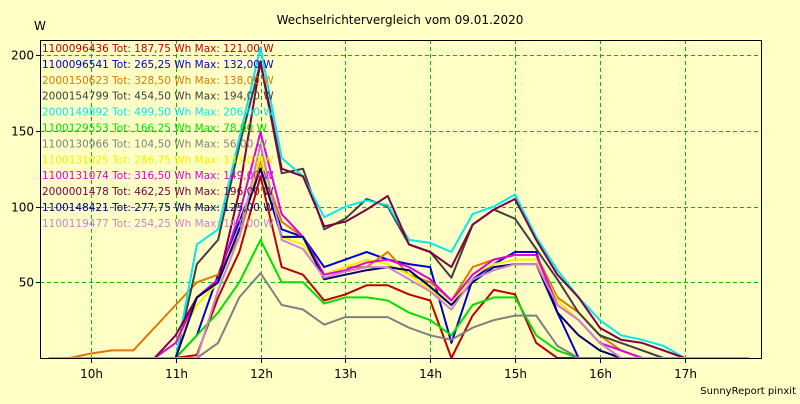 The width and height of the screenshot is (800, 404). Describe the element at coordinates (400, 20) in the screenshot. I see `chart-title: Wechselrichtervergleich vom 09.01.2020` at that location.